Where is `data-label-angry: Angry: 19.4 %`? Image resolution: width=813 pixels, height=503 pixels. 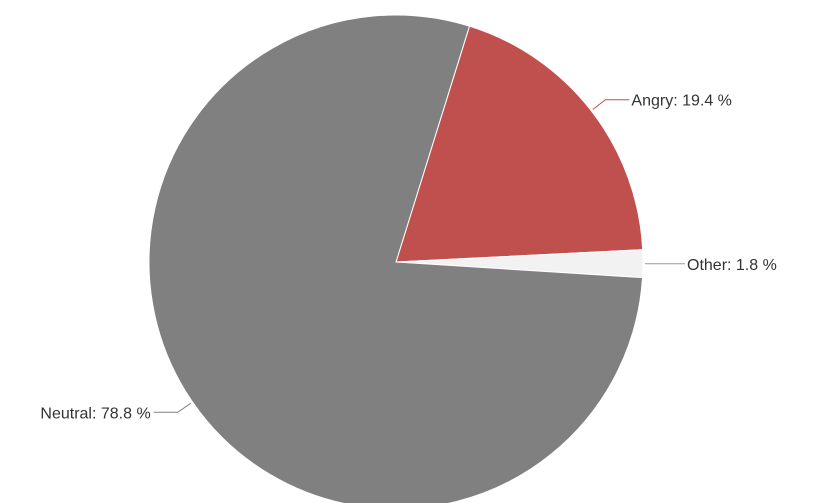
data-label-angry: Angry: 19.4 % is located at coordinates (681, 101).